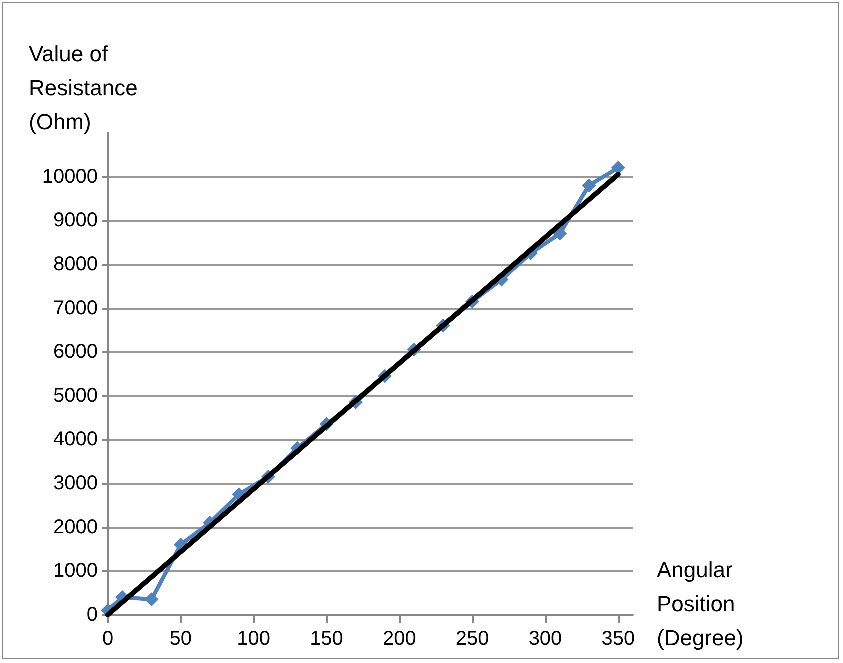 The image size is (843, 663). I want to click on x-tick-label: 300, so click(545, 639).